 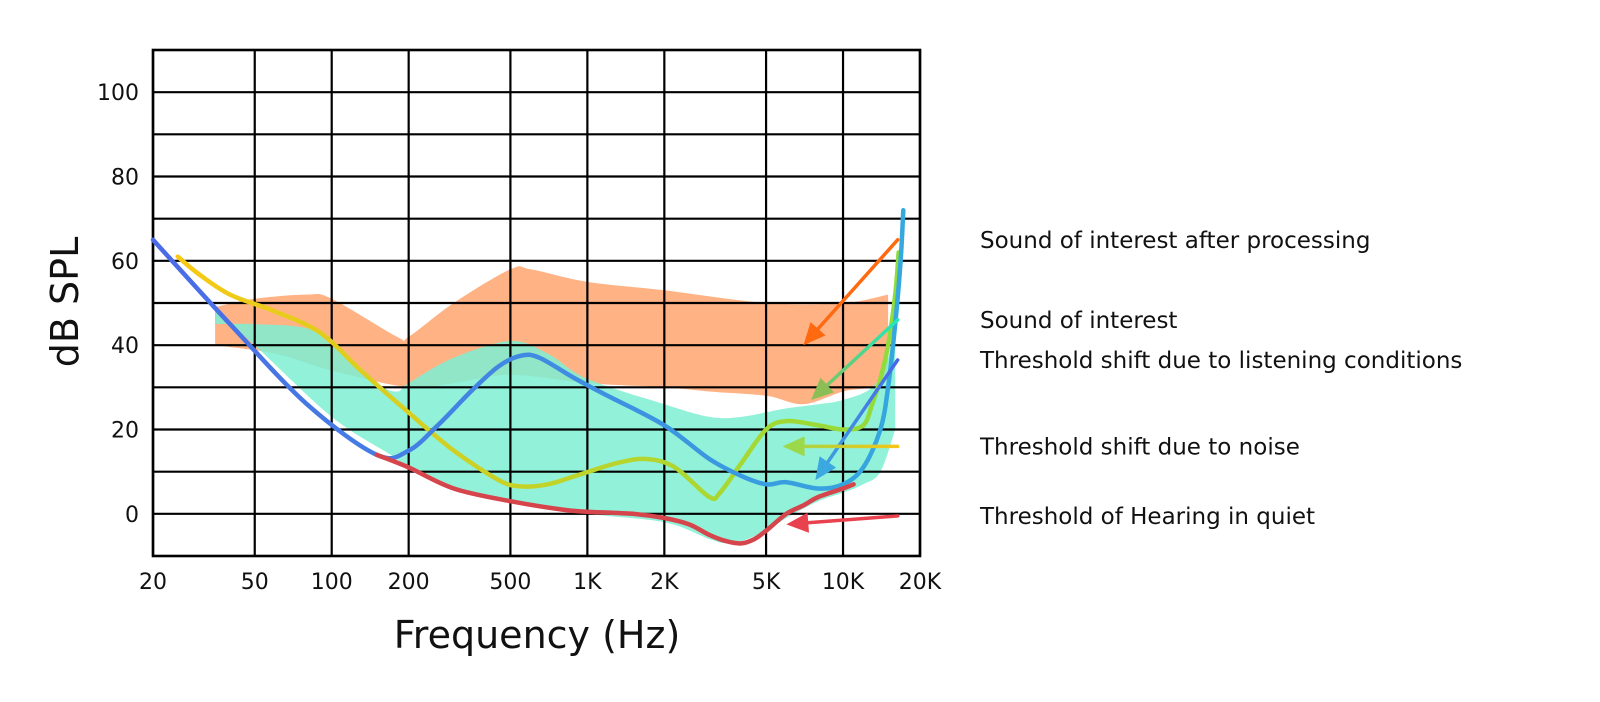 What do you see at coordinates (664, 582) in the screenshot?
I see `x-tick-label: 2K` at bounding box center [664, 582].